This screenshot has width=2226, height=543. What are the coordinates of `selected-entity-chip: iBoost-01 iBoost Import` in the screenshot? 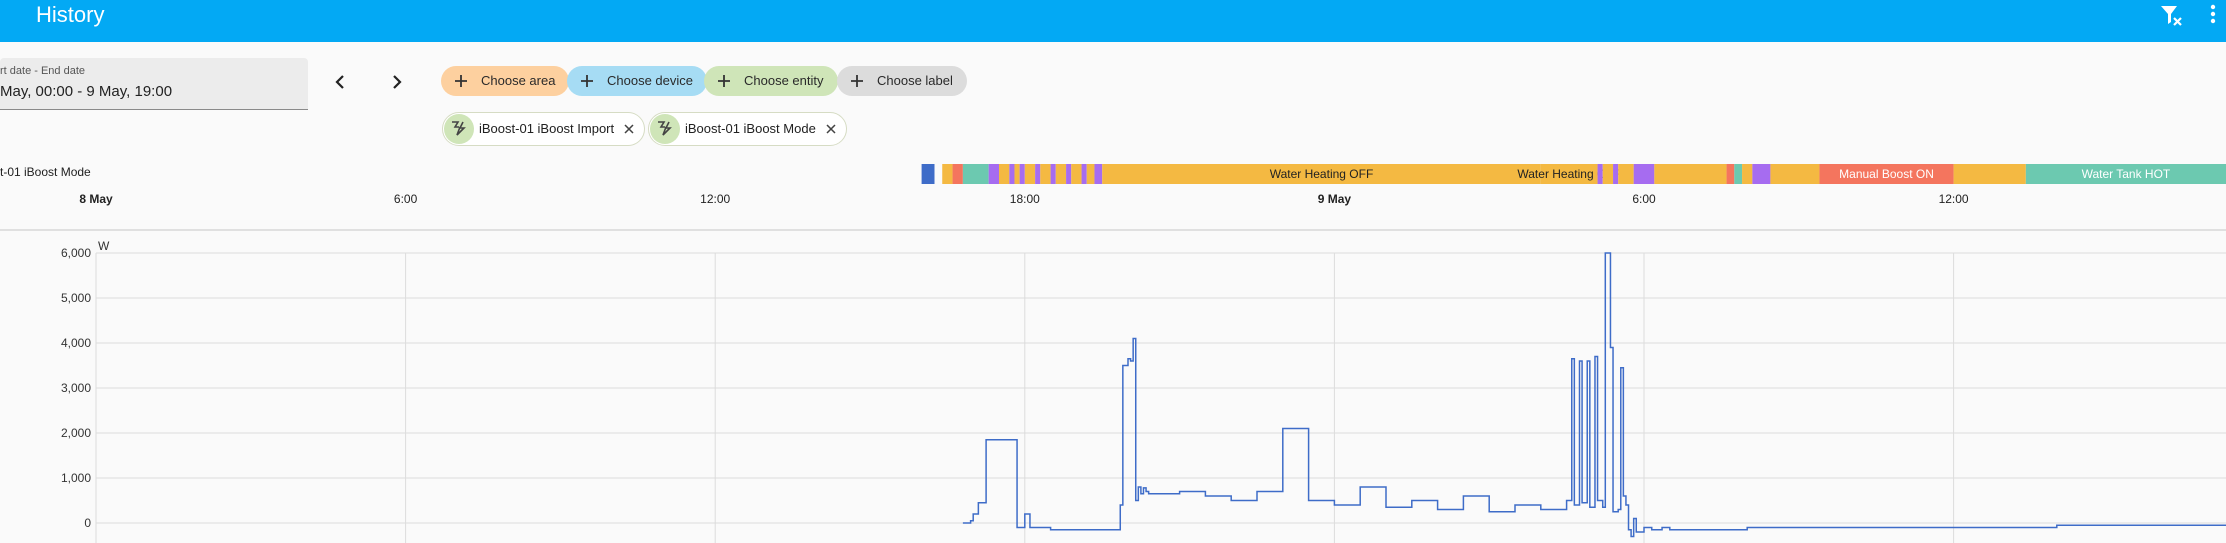 It's located at (544, 129).